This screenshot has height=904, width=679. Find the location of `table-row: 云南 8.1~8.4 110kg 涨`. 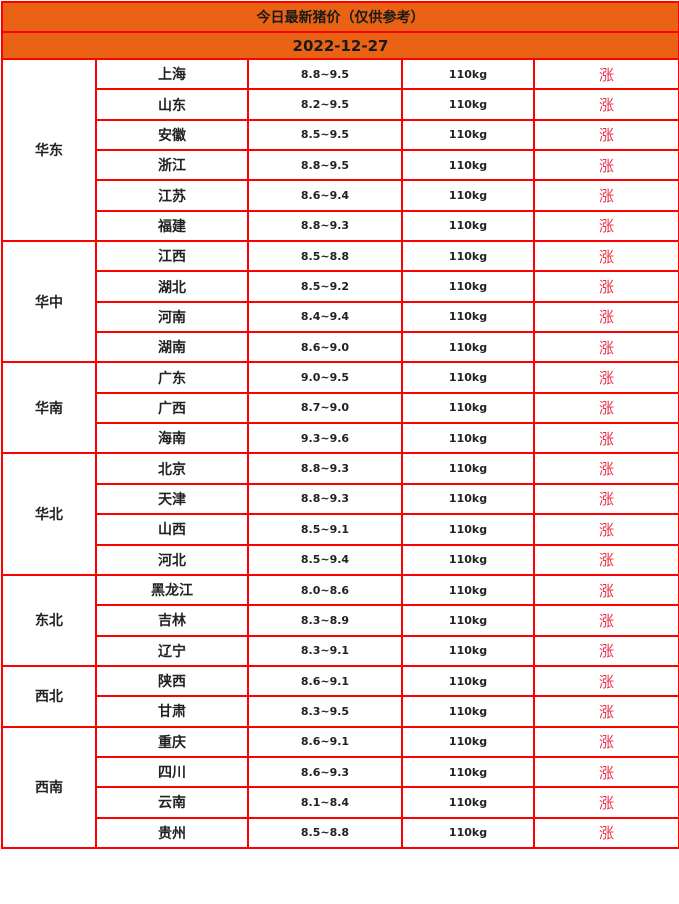

table-row: 云南 8.1~8.4 110kg 涨 is located at coordinates (340, 802).